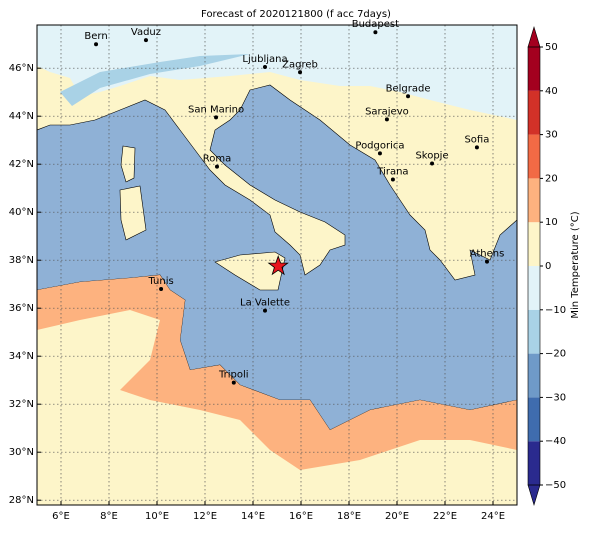 The height and width of the screenshot is (533, 592). Describe the element at coordinates (555, 310) in the screenshot. I see `colorbar-tick-label: −10` at that location.